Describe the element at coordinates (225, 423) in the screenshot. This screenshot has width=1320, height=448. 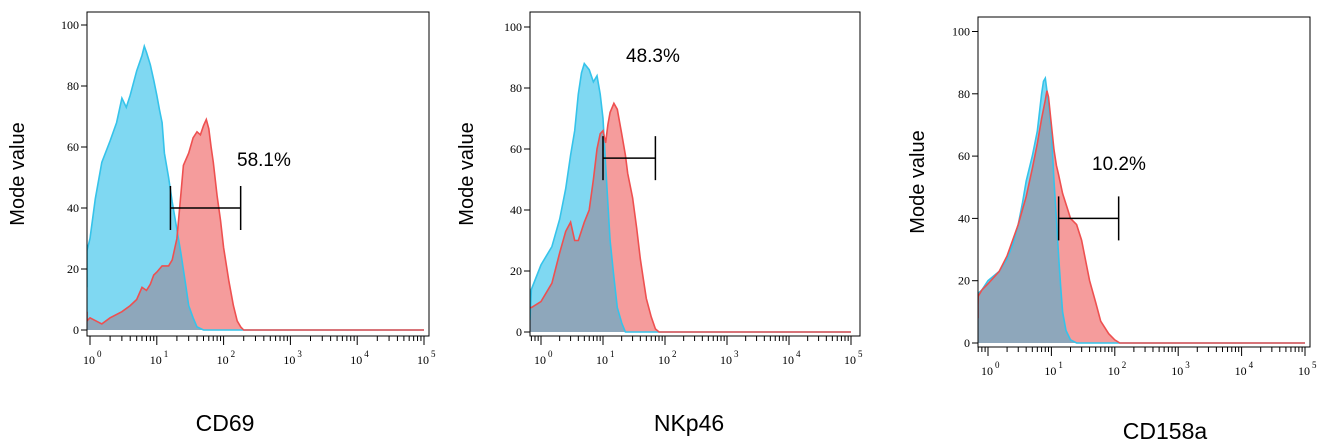
I see `x-axis-title: CD69` at that location.